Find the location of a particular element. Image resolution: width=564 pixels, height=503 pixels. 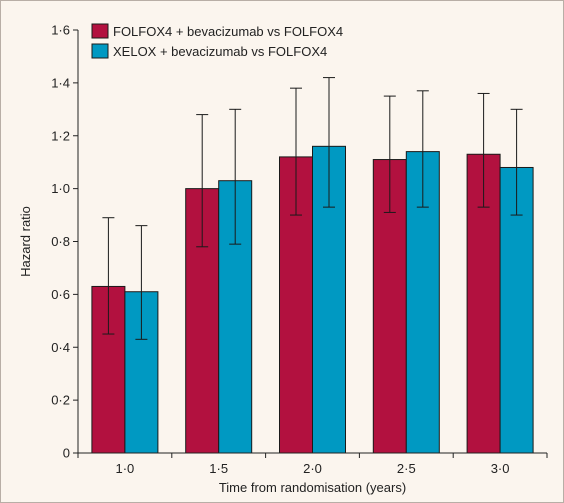

y-tick-label: 0·2 is located at coordinates (60, 400).